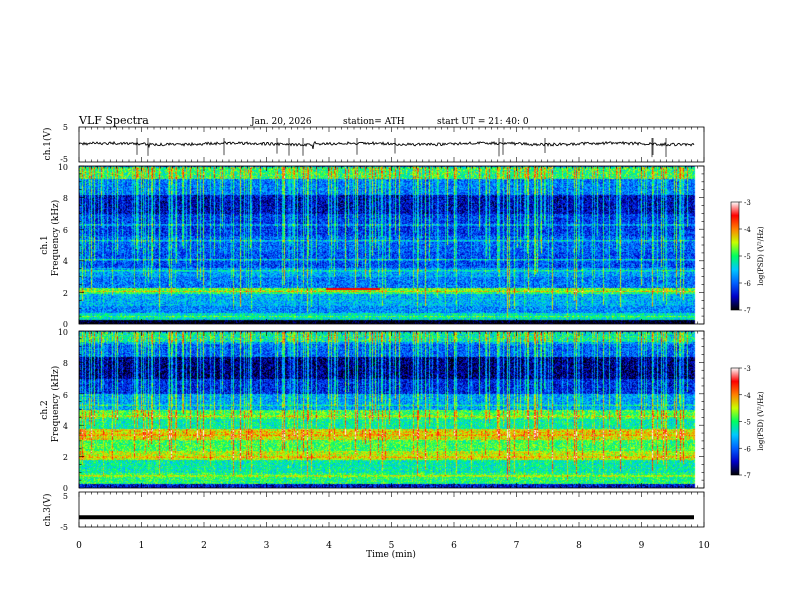 Image resolution: width=792 pixels, height=612 pixels. I want to click on ch2-ytick-2: 2, so click(65, 457).